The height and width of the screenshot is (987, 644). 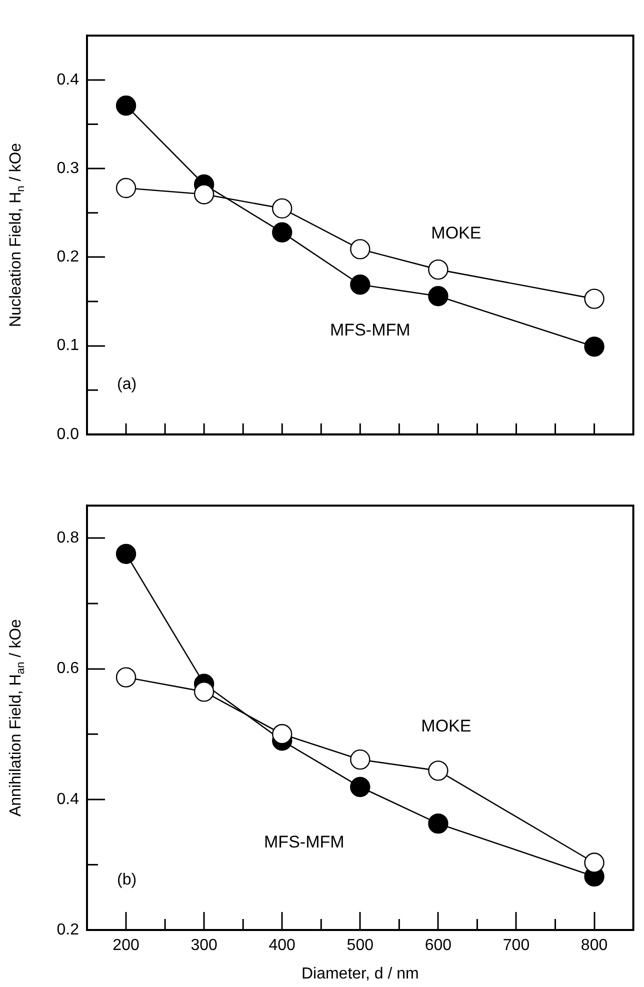 I want to click on x-tick-label: 500, so click(x=360, y=945).